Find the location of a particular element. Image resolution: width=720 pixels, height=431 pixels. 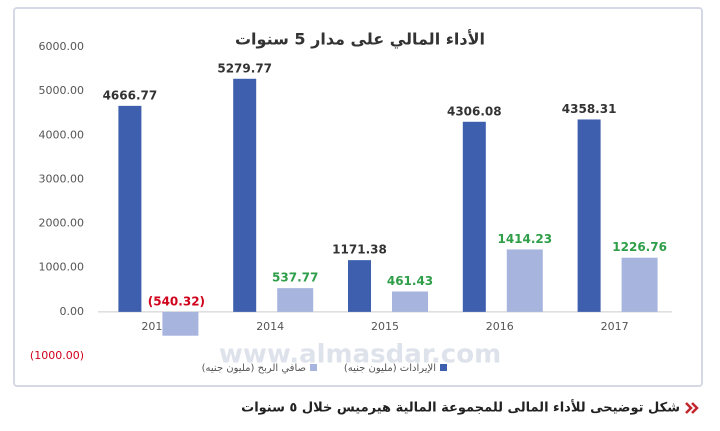

caption-icon is located at coordinates (692, 408).